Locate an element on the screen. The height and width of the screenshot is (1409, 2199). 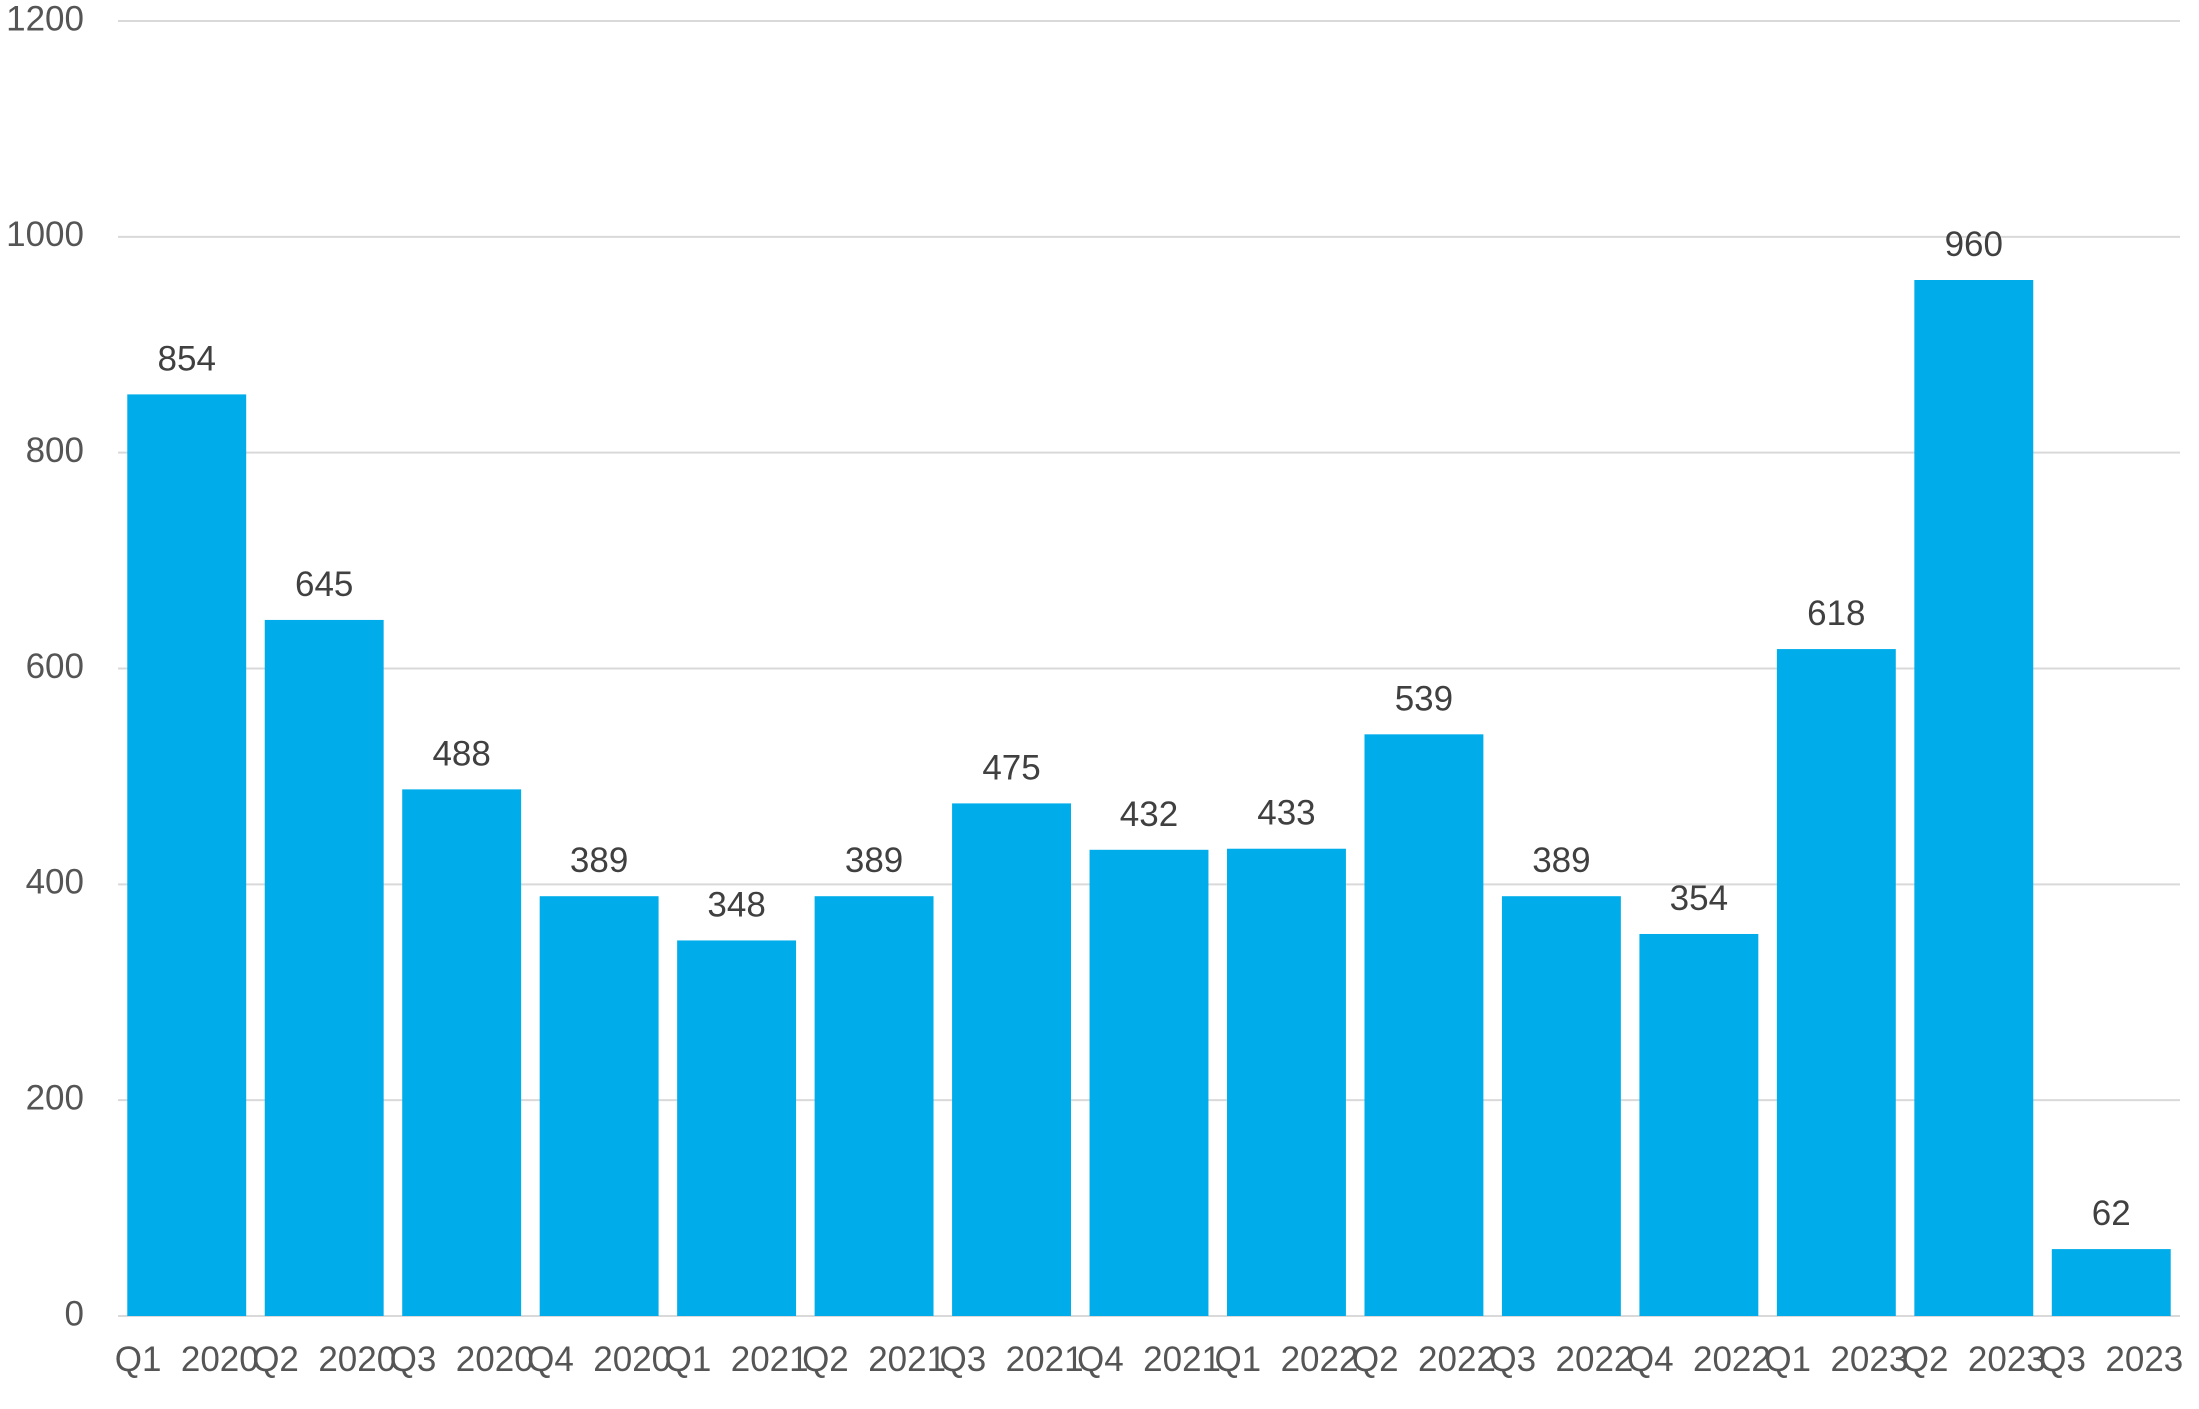
data-label: 354 is located at coordinates (1699, 898).